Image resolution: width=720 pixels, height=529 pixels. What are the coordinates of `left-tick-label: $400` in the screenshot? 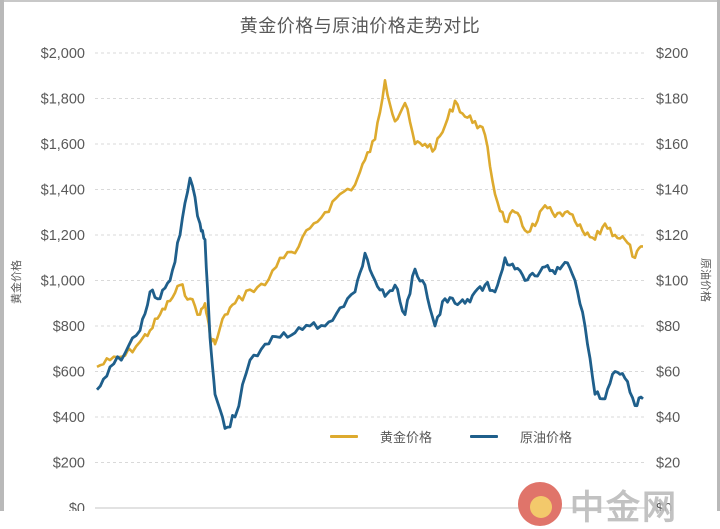 It's located at (69, 418).